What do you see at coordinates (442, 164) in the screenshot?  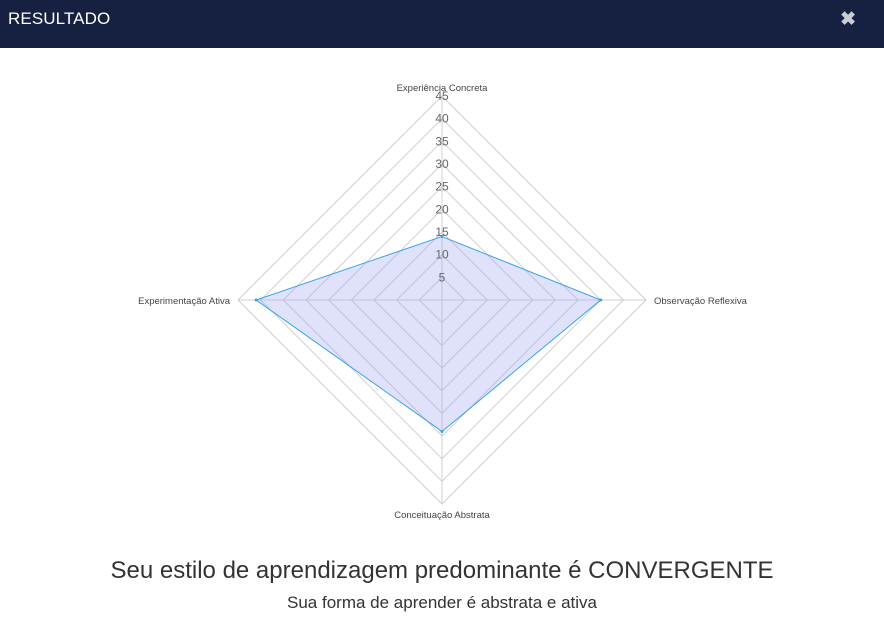 I see `tick-label: 30` at bounding box center [442, 164].